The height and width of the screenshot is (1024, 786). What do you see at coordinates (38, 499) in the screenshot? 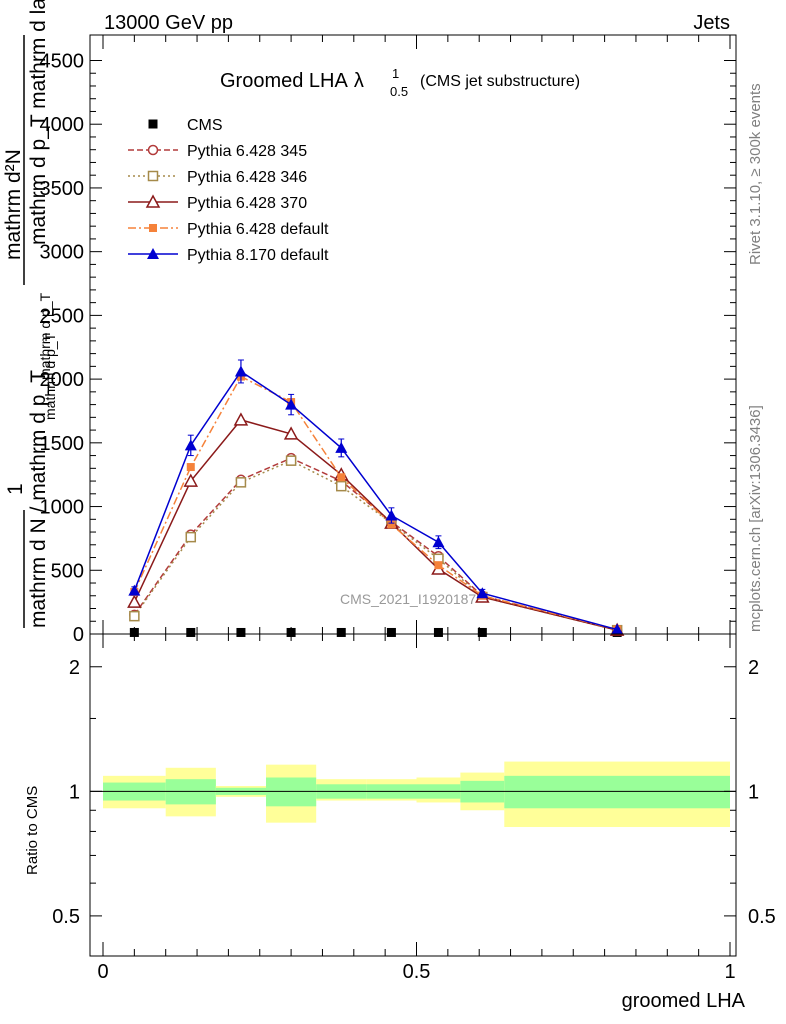
I see `ylabel-line-4: mathrm d N / mathrm d p_T` at bounding box center [38, 499].